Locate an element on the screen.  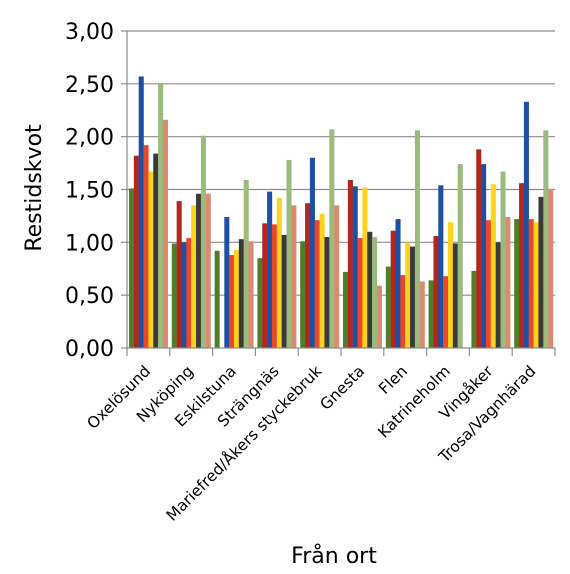
y-tick-label: 0,00 is located at coordinates (89, 349).